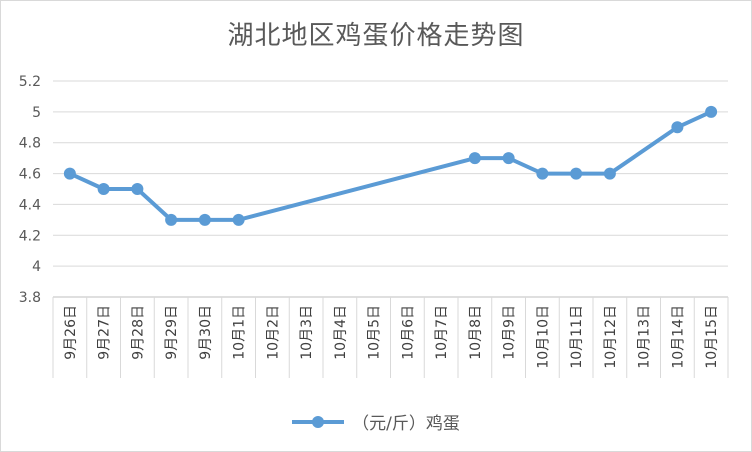 The image size is (752, 452). Describe the element at coordinates (206, 332) in the screenshot. I see `x-tick-label: 9月30日` at that location.